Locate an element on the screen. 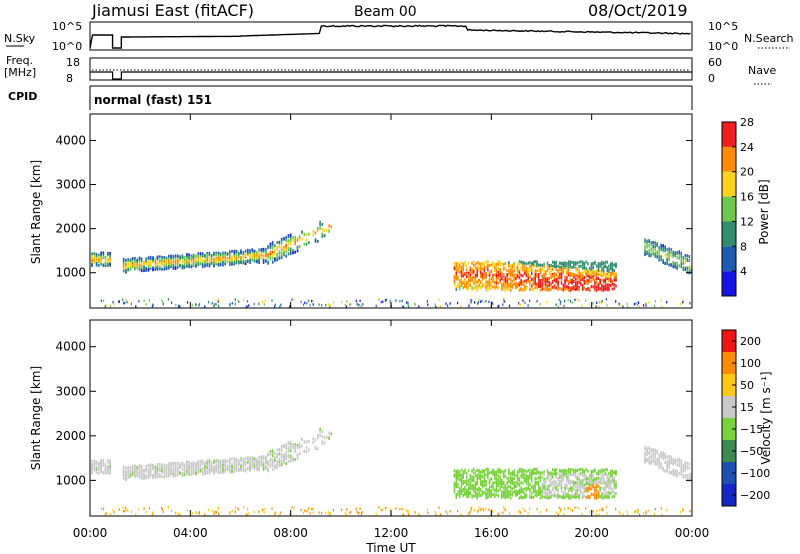  power-colorbar-tick: 16 is located at coordinates (747, 197).